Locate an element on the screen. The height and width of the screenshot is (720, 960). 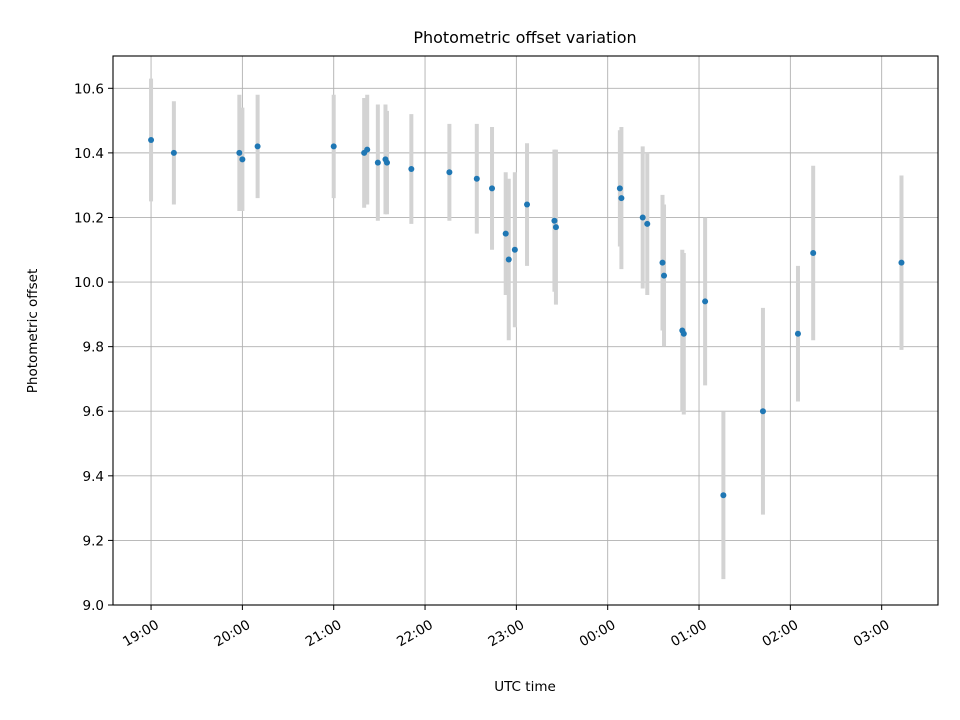
y-tick-label: 10.4 is located at coordinates (89, 154).